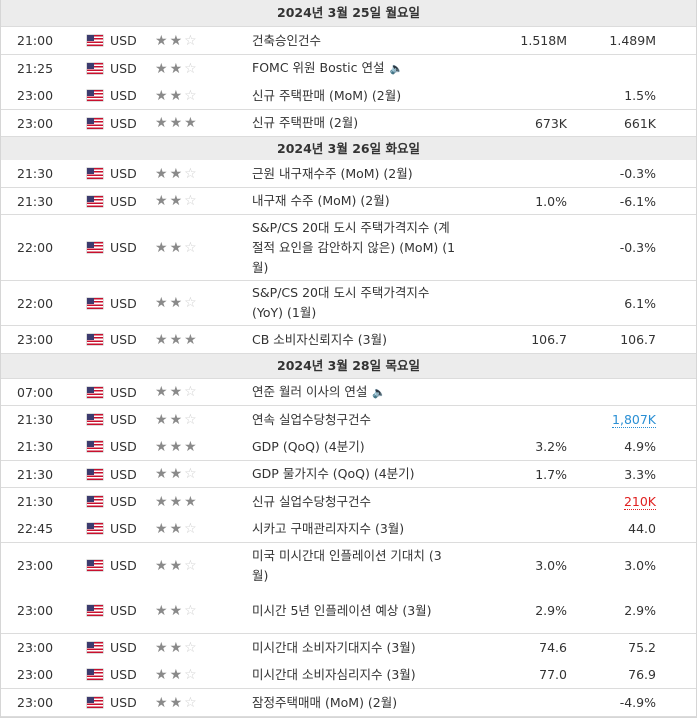 The height and width of the screenshot is (720, 697). I want to click on event-name-cell: 연준 월러 이사의 연설 🔈, so click(354, 392).